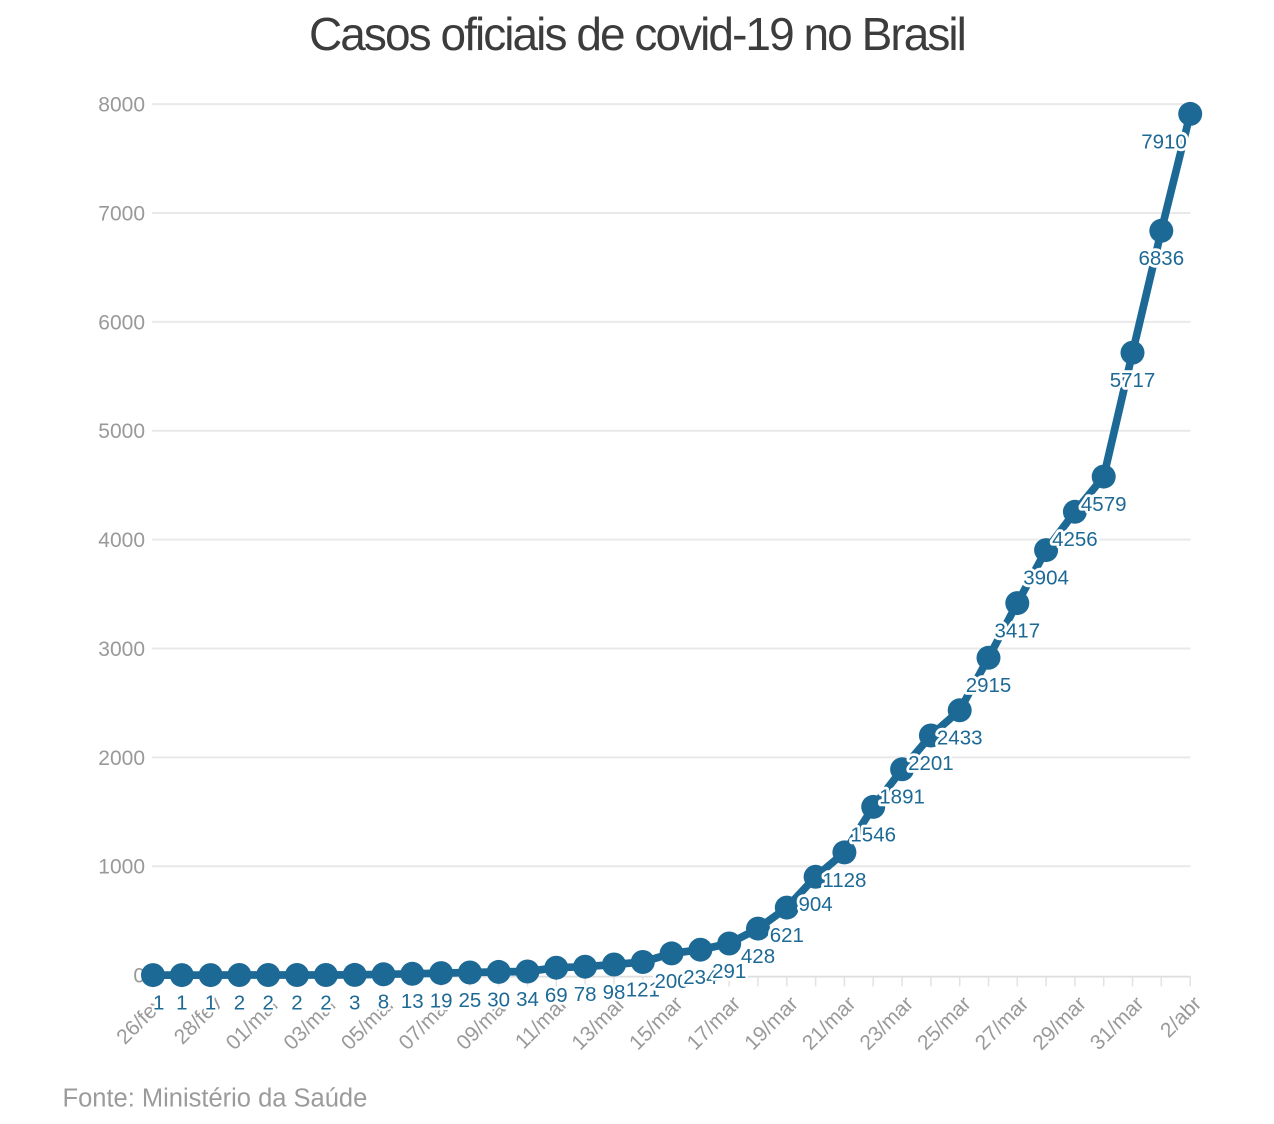  What do you see at coordinates (931, 763) in the screenshot?
I see `svg-text: 2201` at bounding box center [931, 763].